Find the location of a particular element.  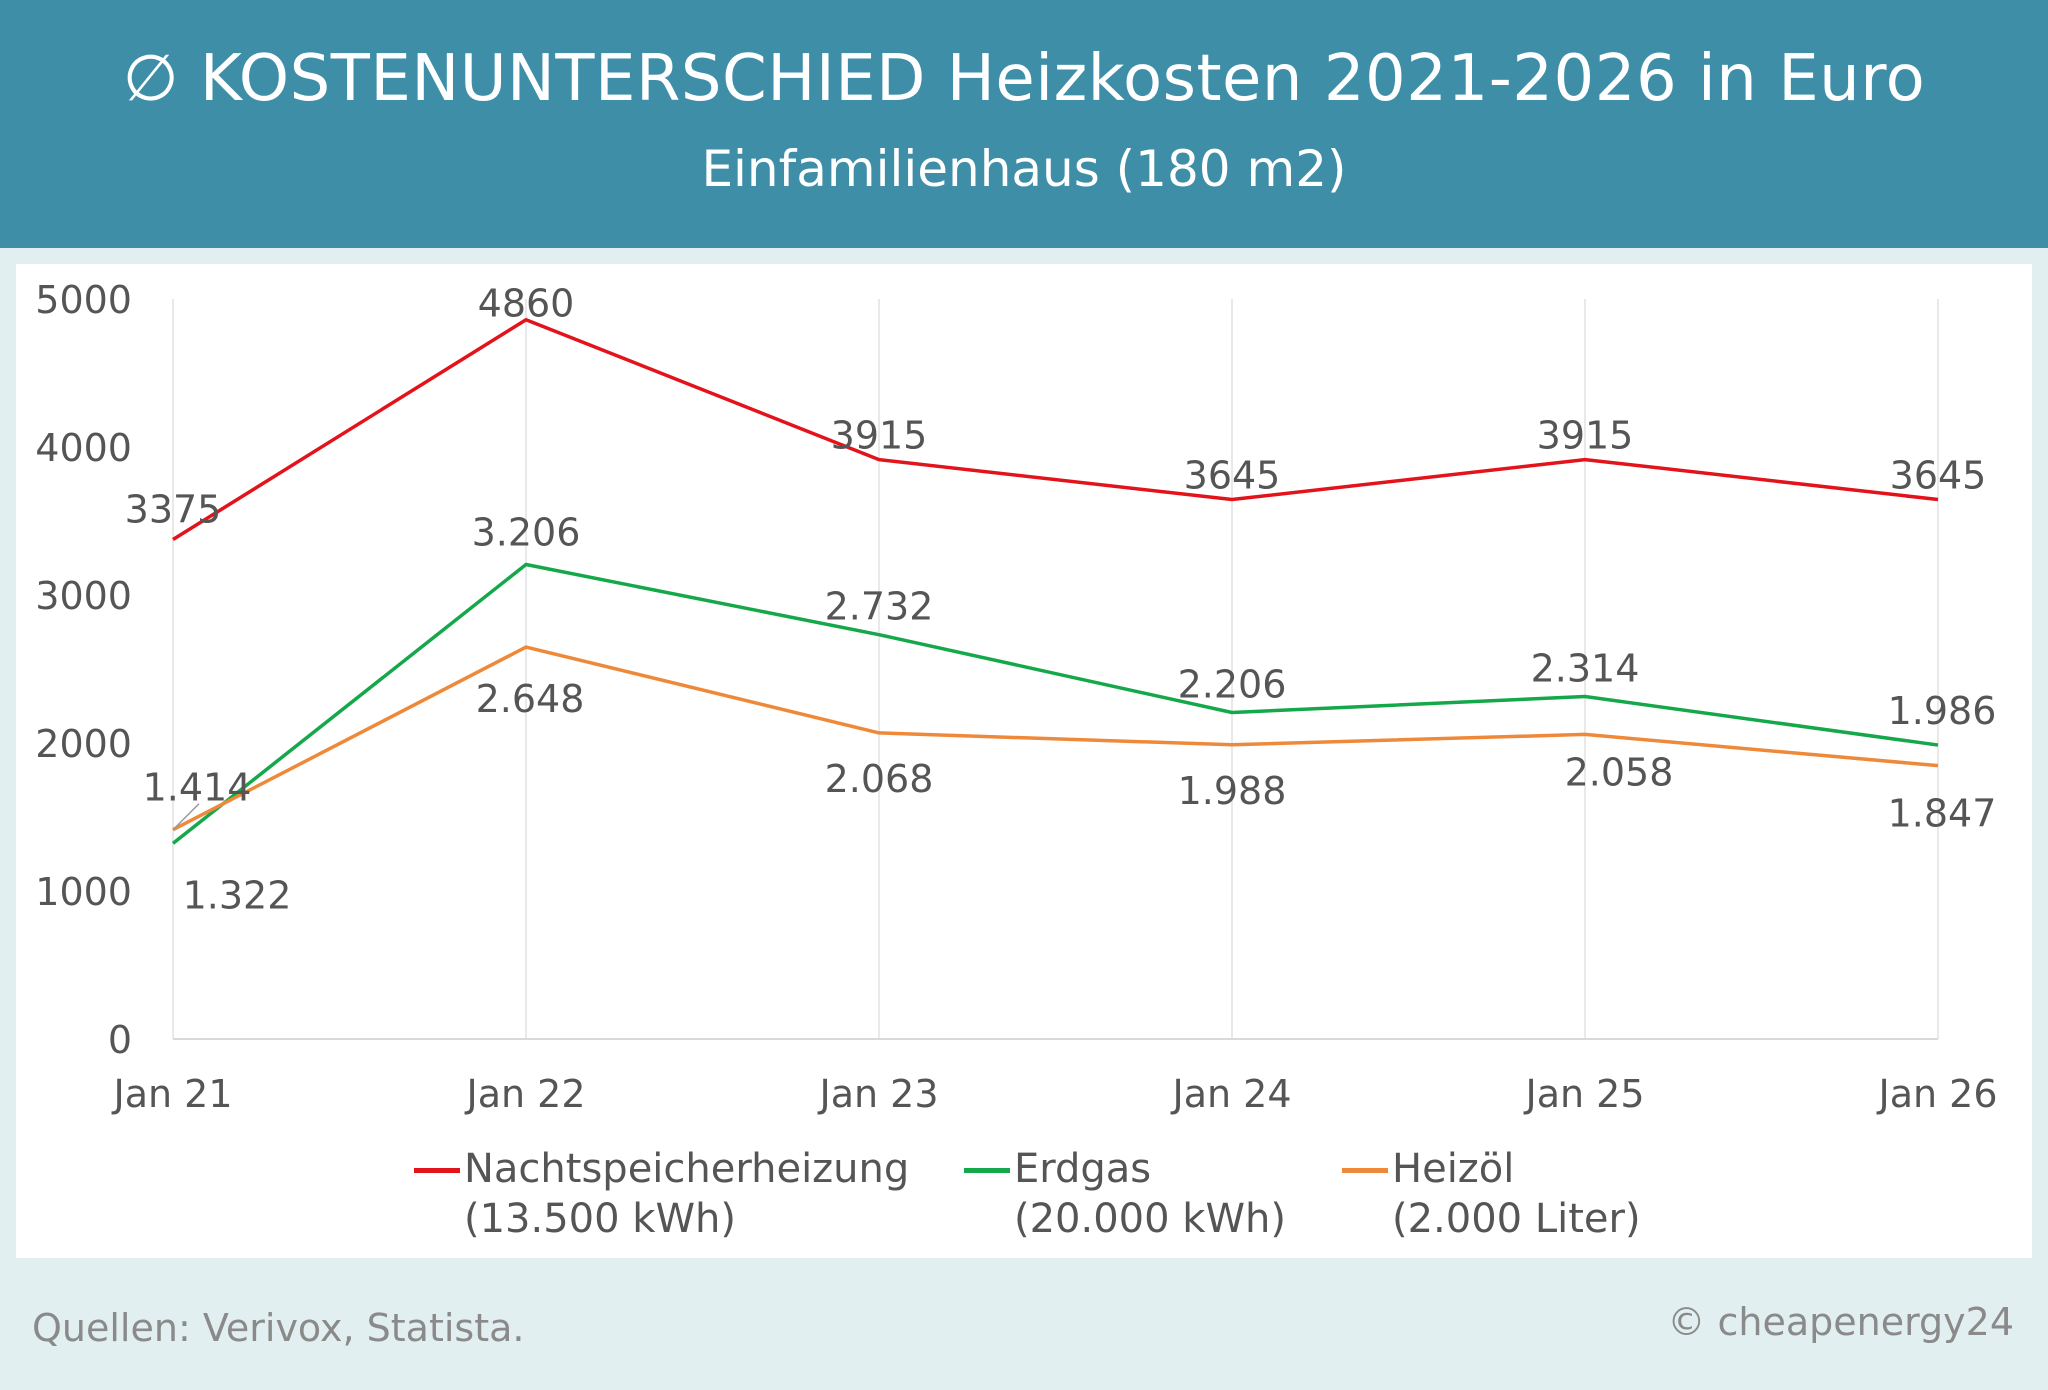

data-label: 1.322 is located at coordinates (237, 895).